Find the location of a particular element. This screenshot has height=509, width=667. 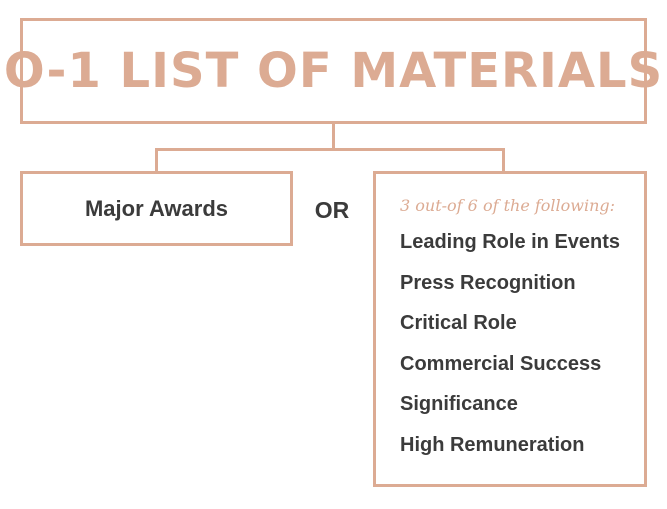

major-awards-box: Major Awards is located at coordinates (156, 208).